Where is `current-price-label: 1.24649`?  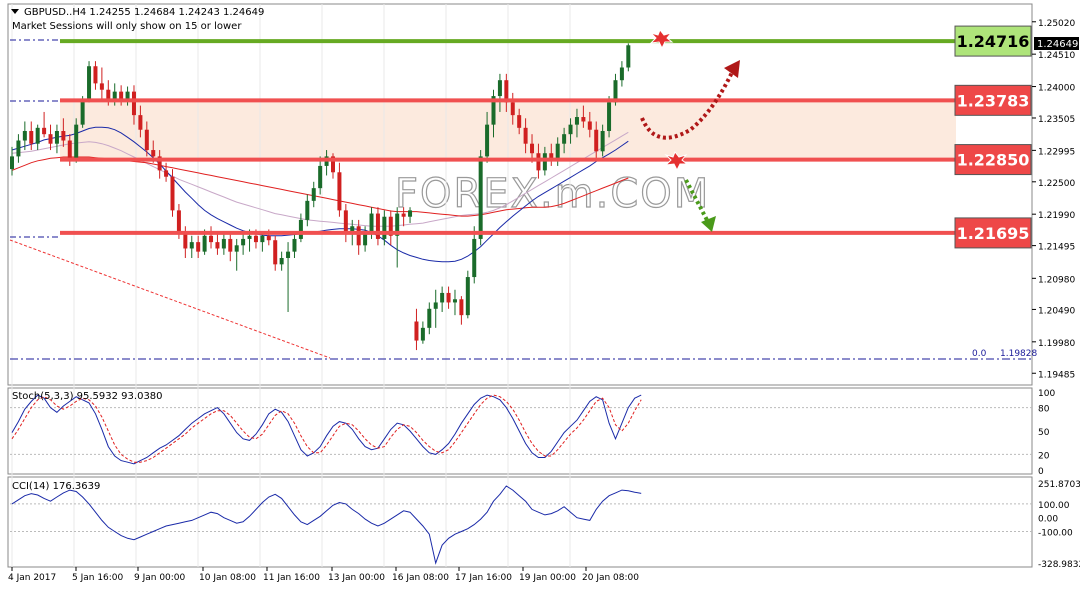
current-price-label: 1.24649 is located at coordinates (1057, 44).